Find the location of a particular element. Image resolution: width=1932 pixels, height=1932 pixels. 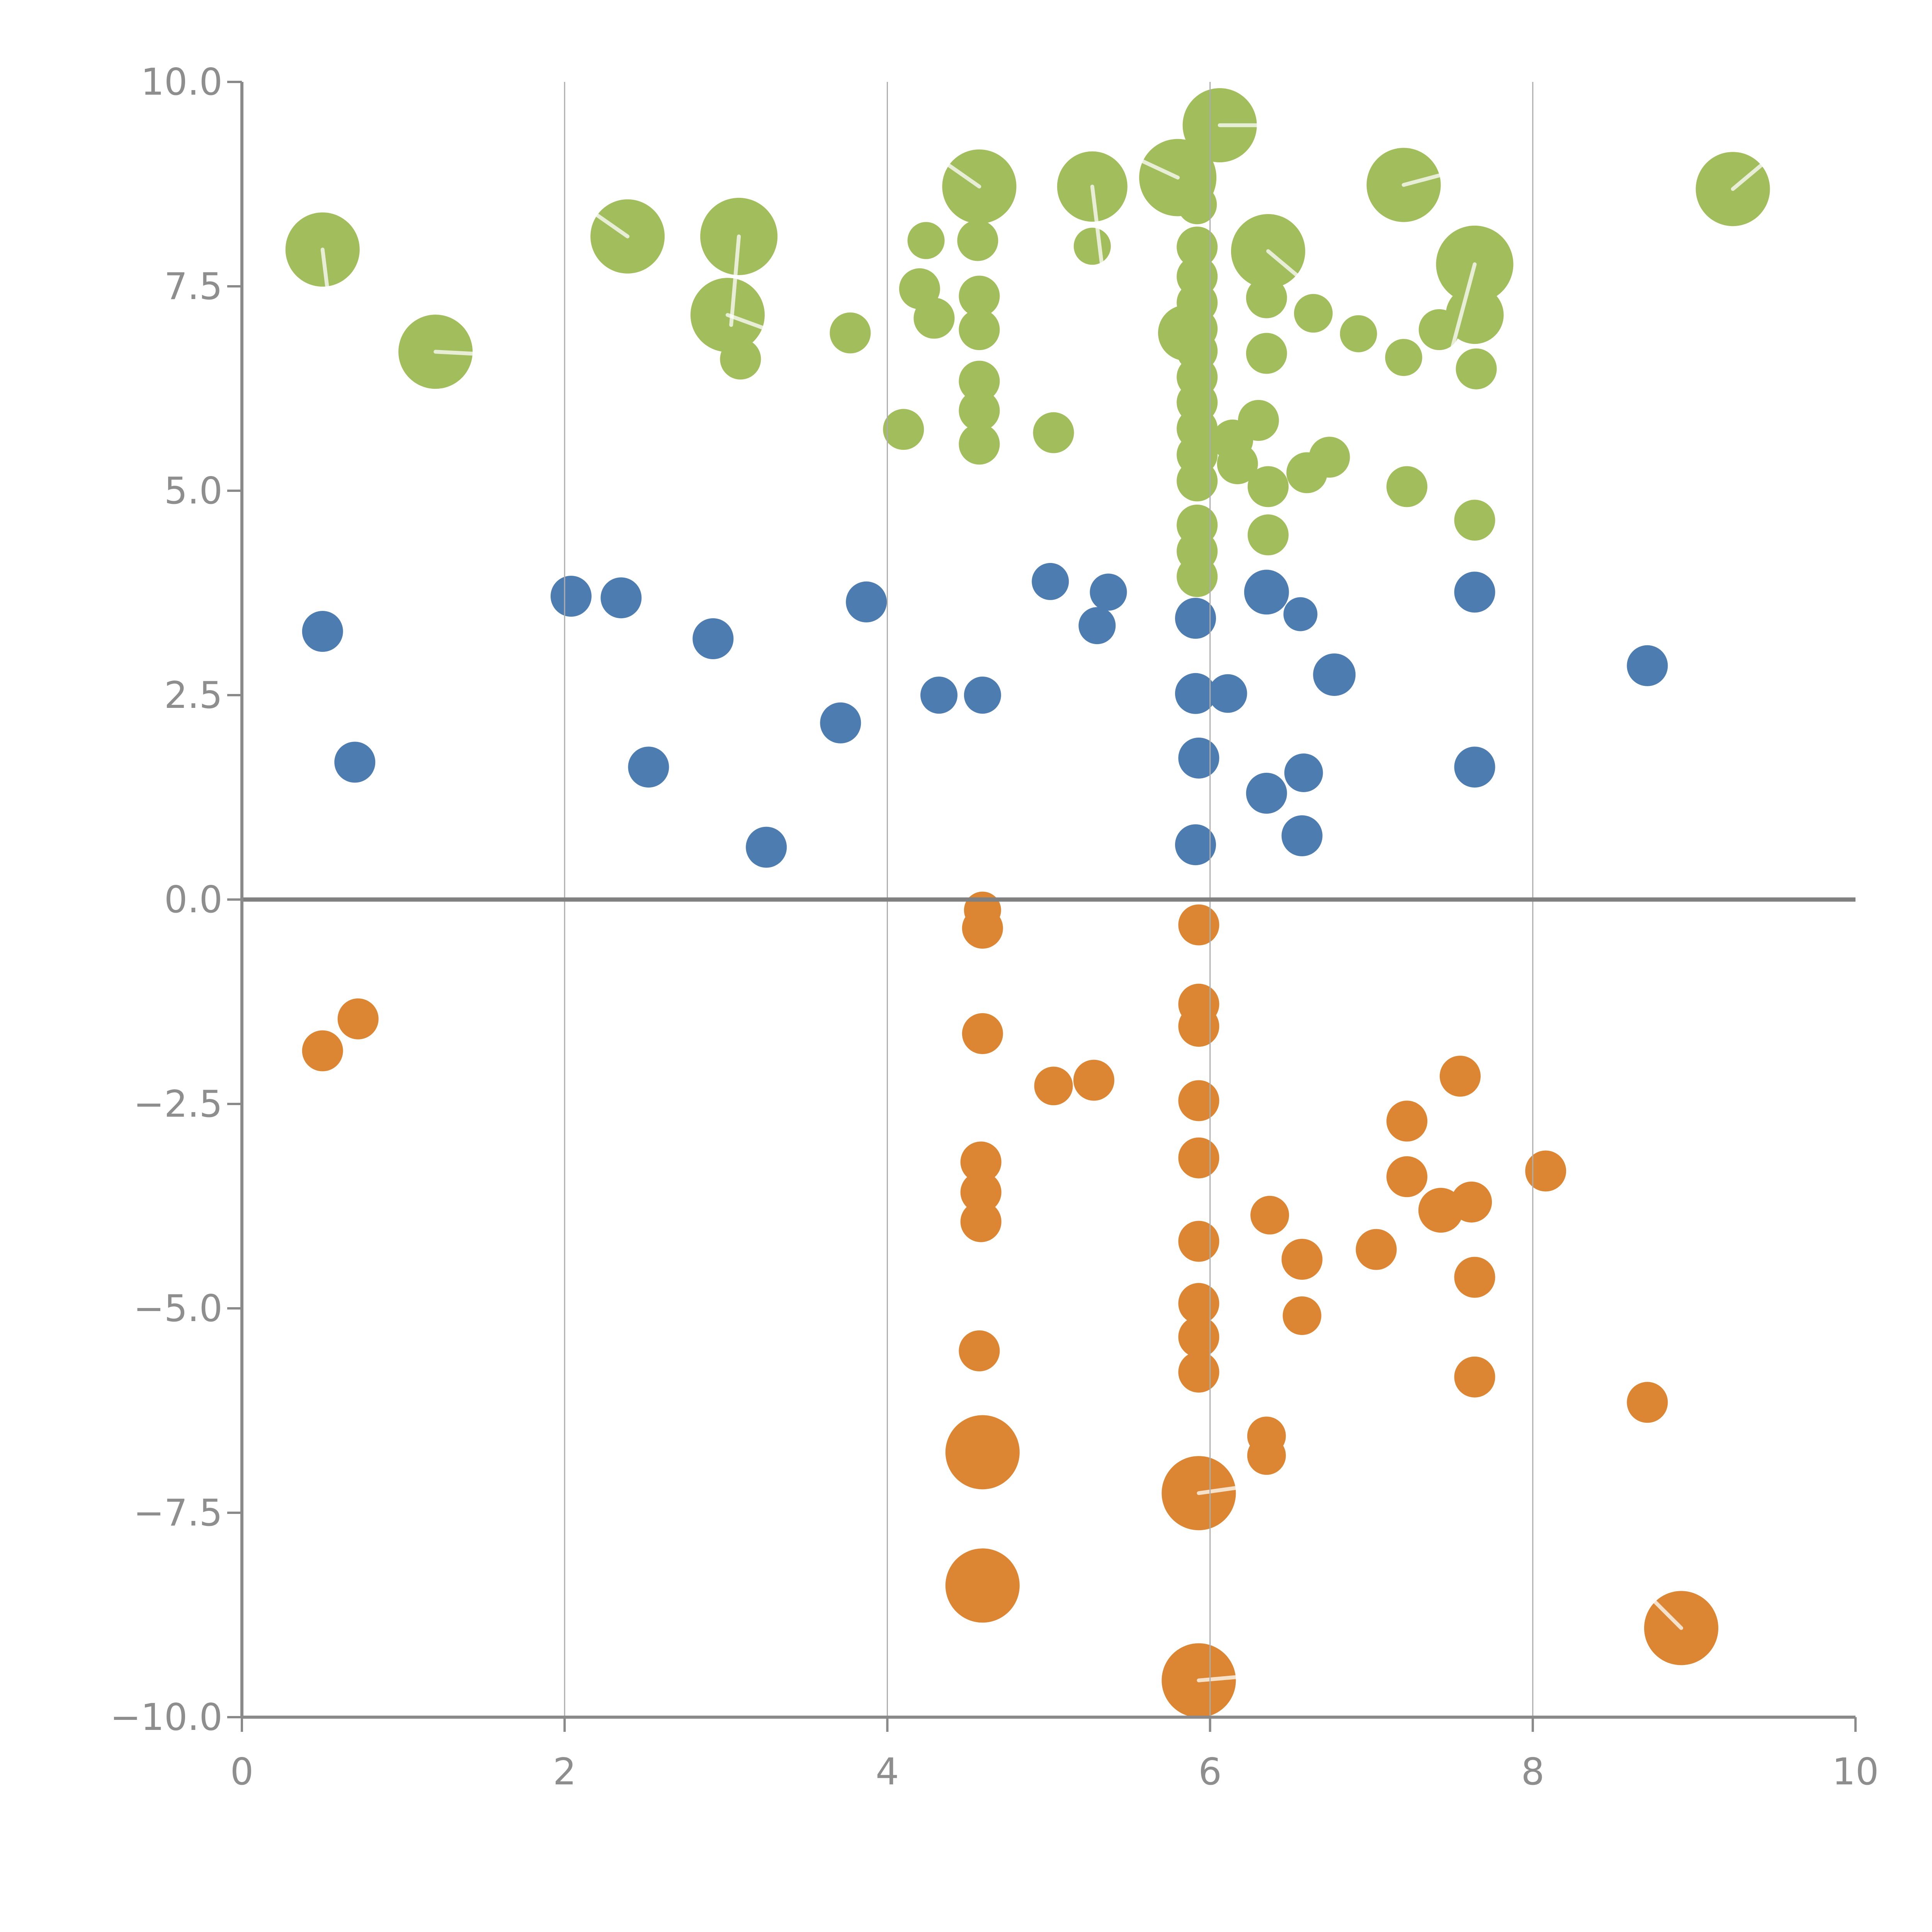

x-tick-label: 4 is located at coordinates (887, 1772).